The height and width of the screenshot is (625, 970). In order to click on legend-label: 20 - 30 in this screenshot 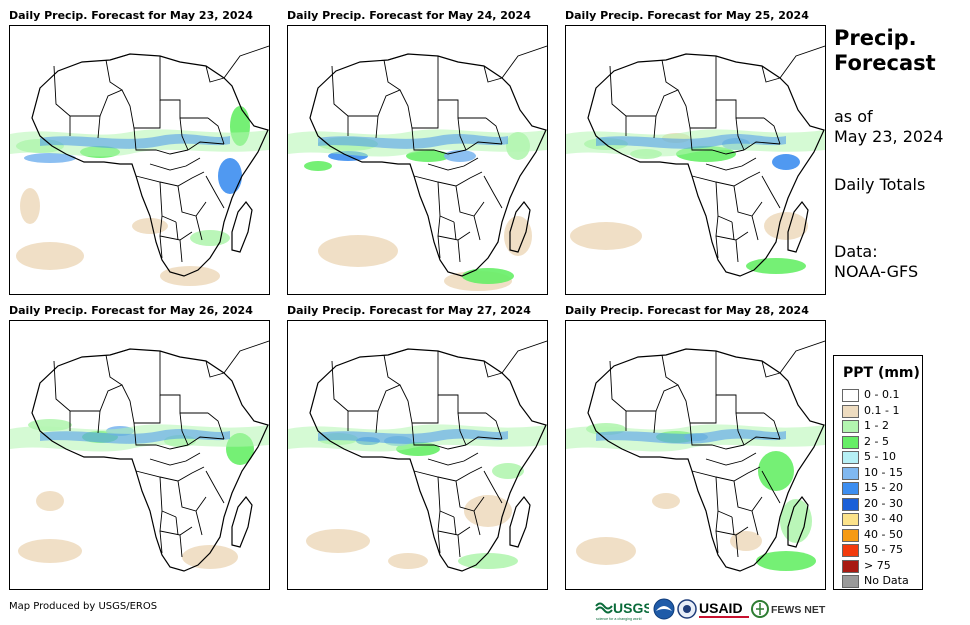, I will do `click(883, 503)`.